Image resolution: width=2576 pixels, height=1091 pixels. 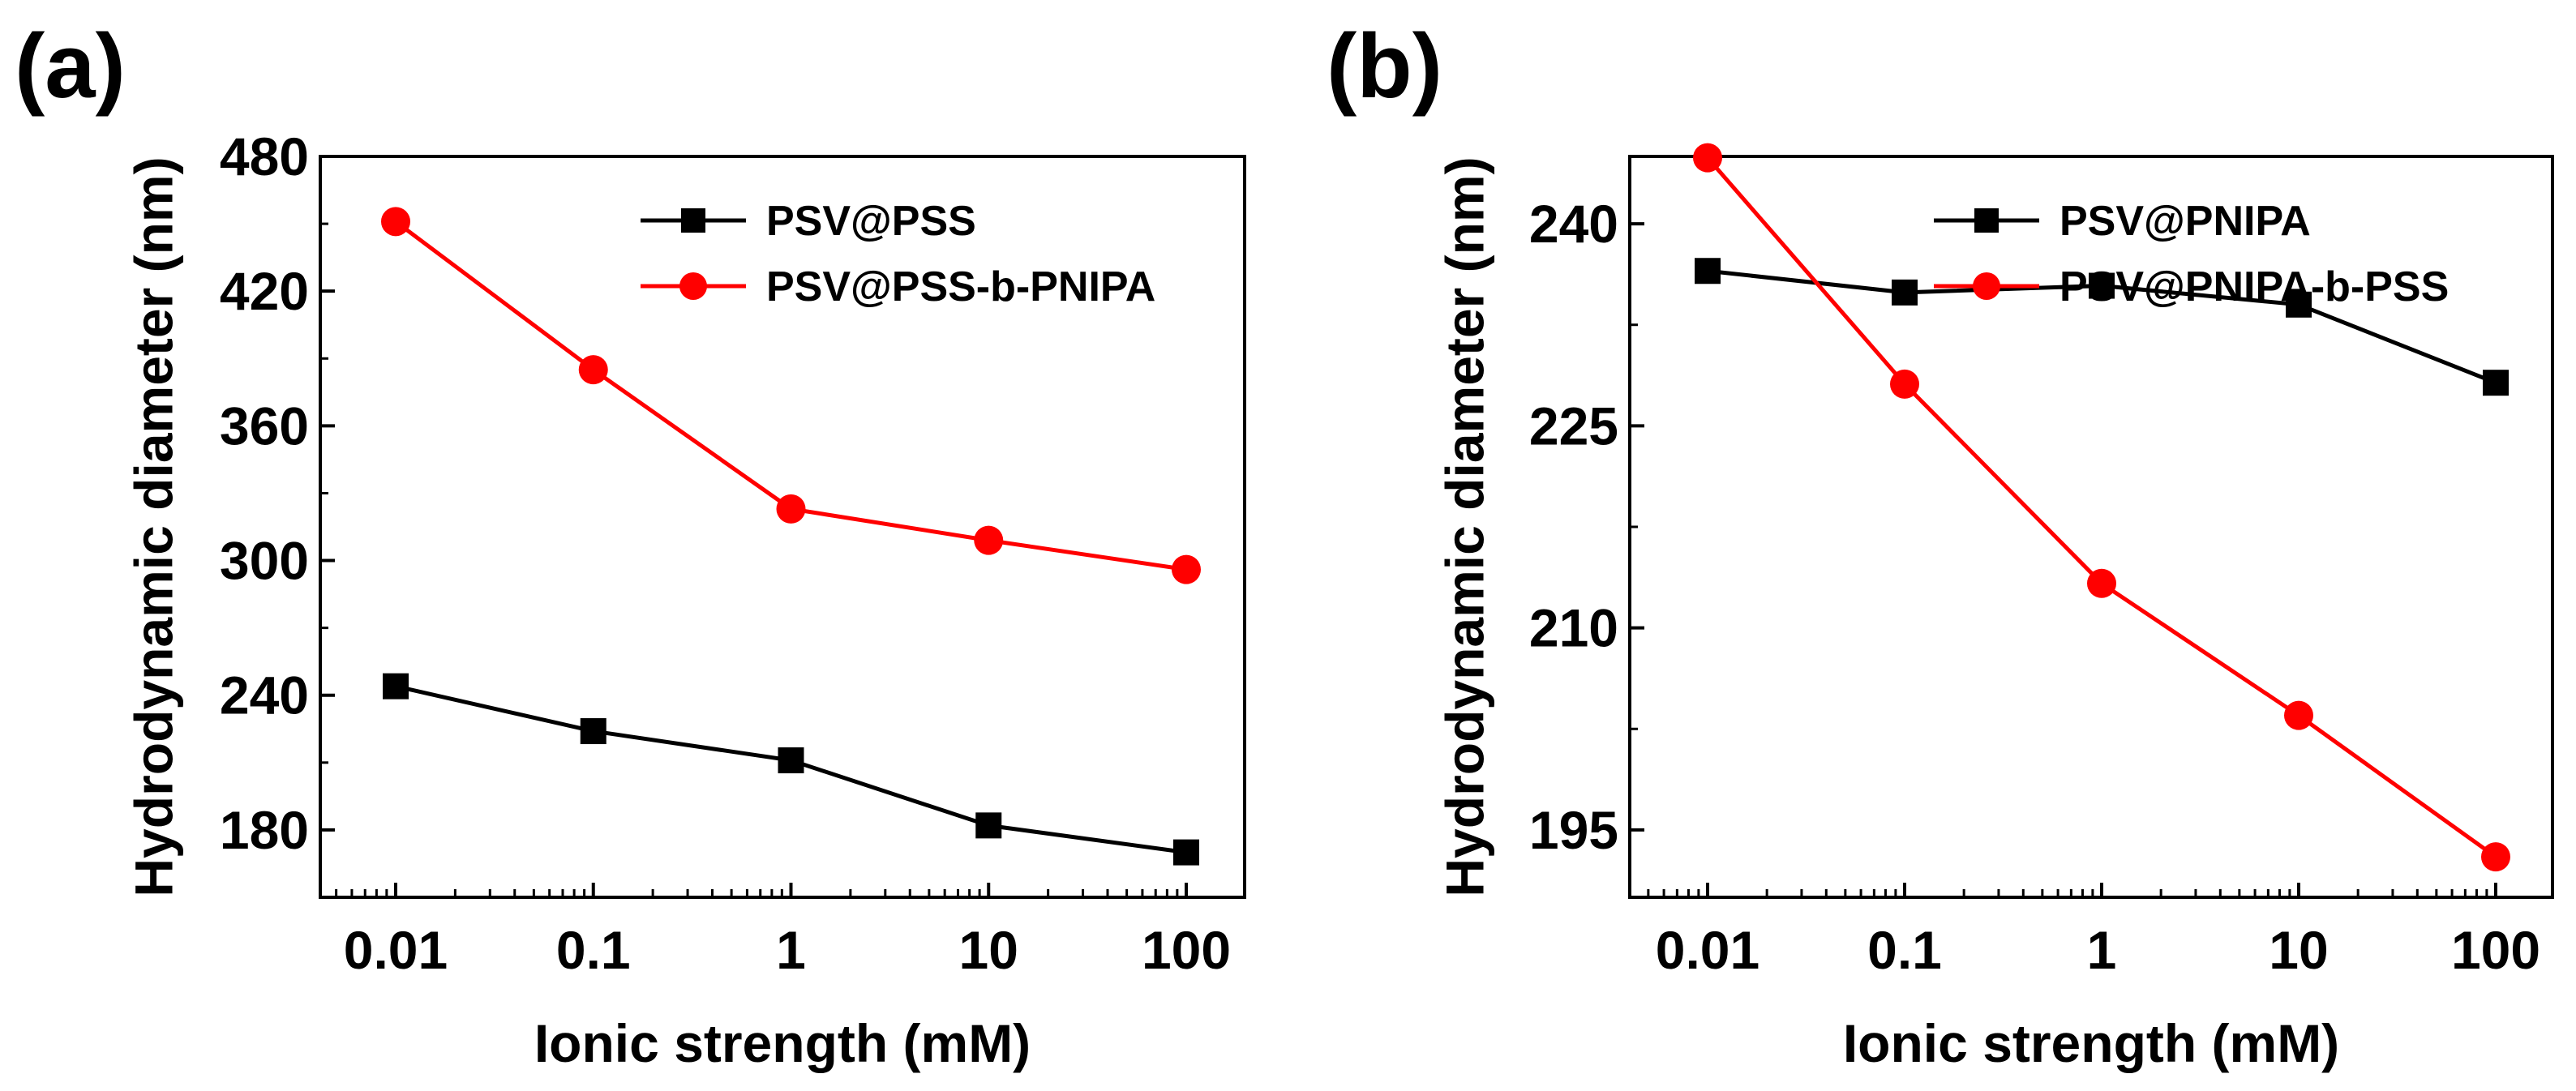 I want to click on y-tick-label: 360, so click(x=264, y=426).